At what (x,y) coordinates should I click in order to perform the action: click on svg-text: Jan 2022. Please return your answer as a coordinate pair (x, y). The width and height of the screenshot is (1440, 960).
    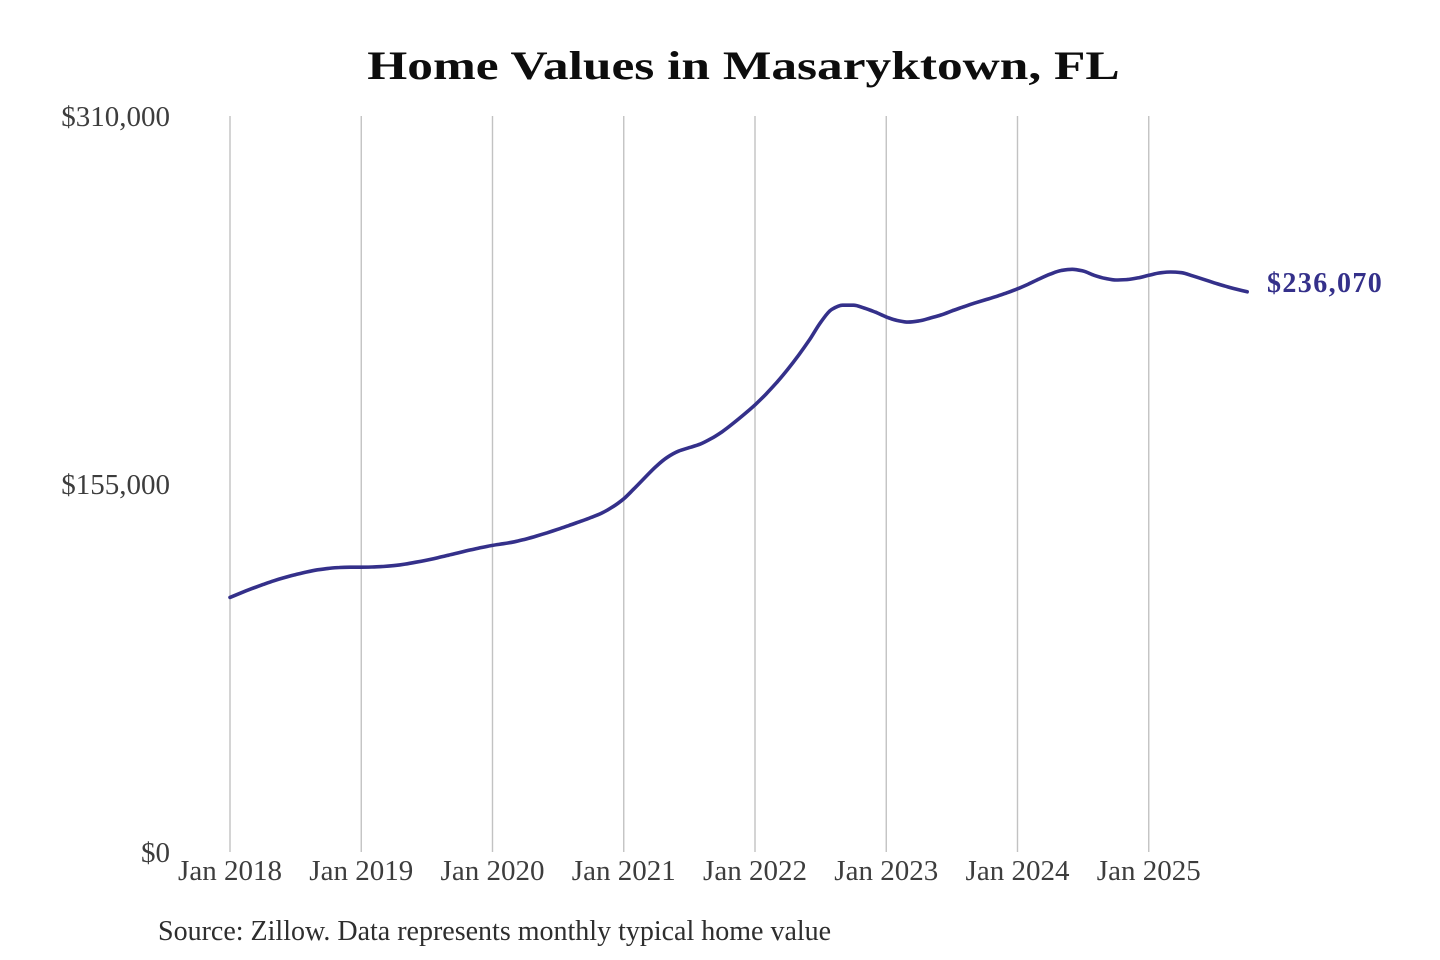
    Looking at the image, I should click on (755, 871).